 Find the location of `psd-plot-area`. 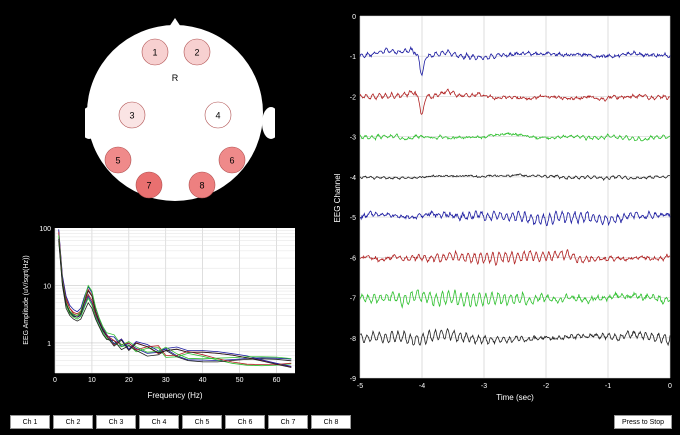

psd-plot-area is located at coordinates (175, 300).